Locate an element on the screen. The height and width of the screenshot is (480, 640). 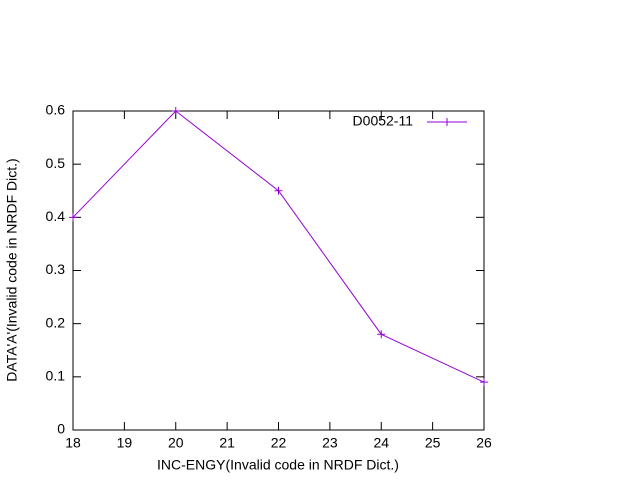
y-tick-label: 0.4 is located at coordinates (56, 216).